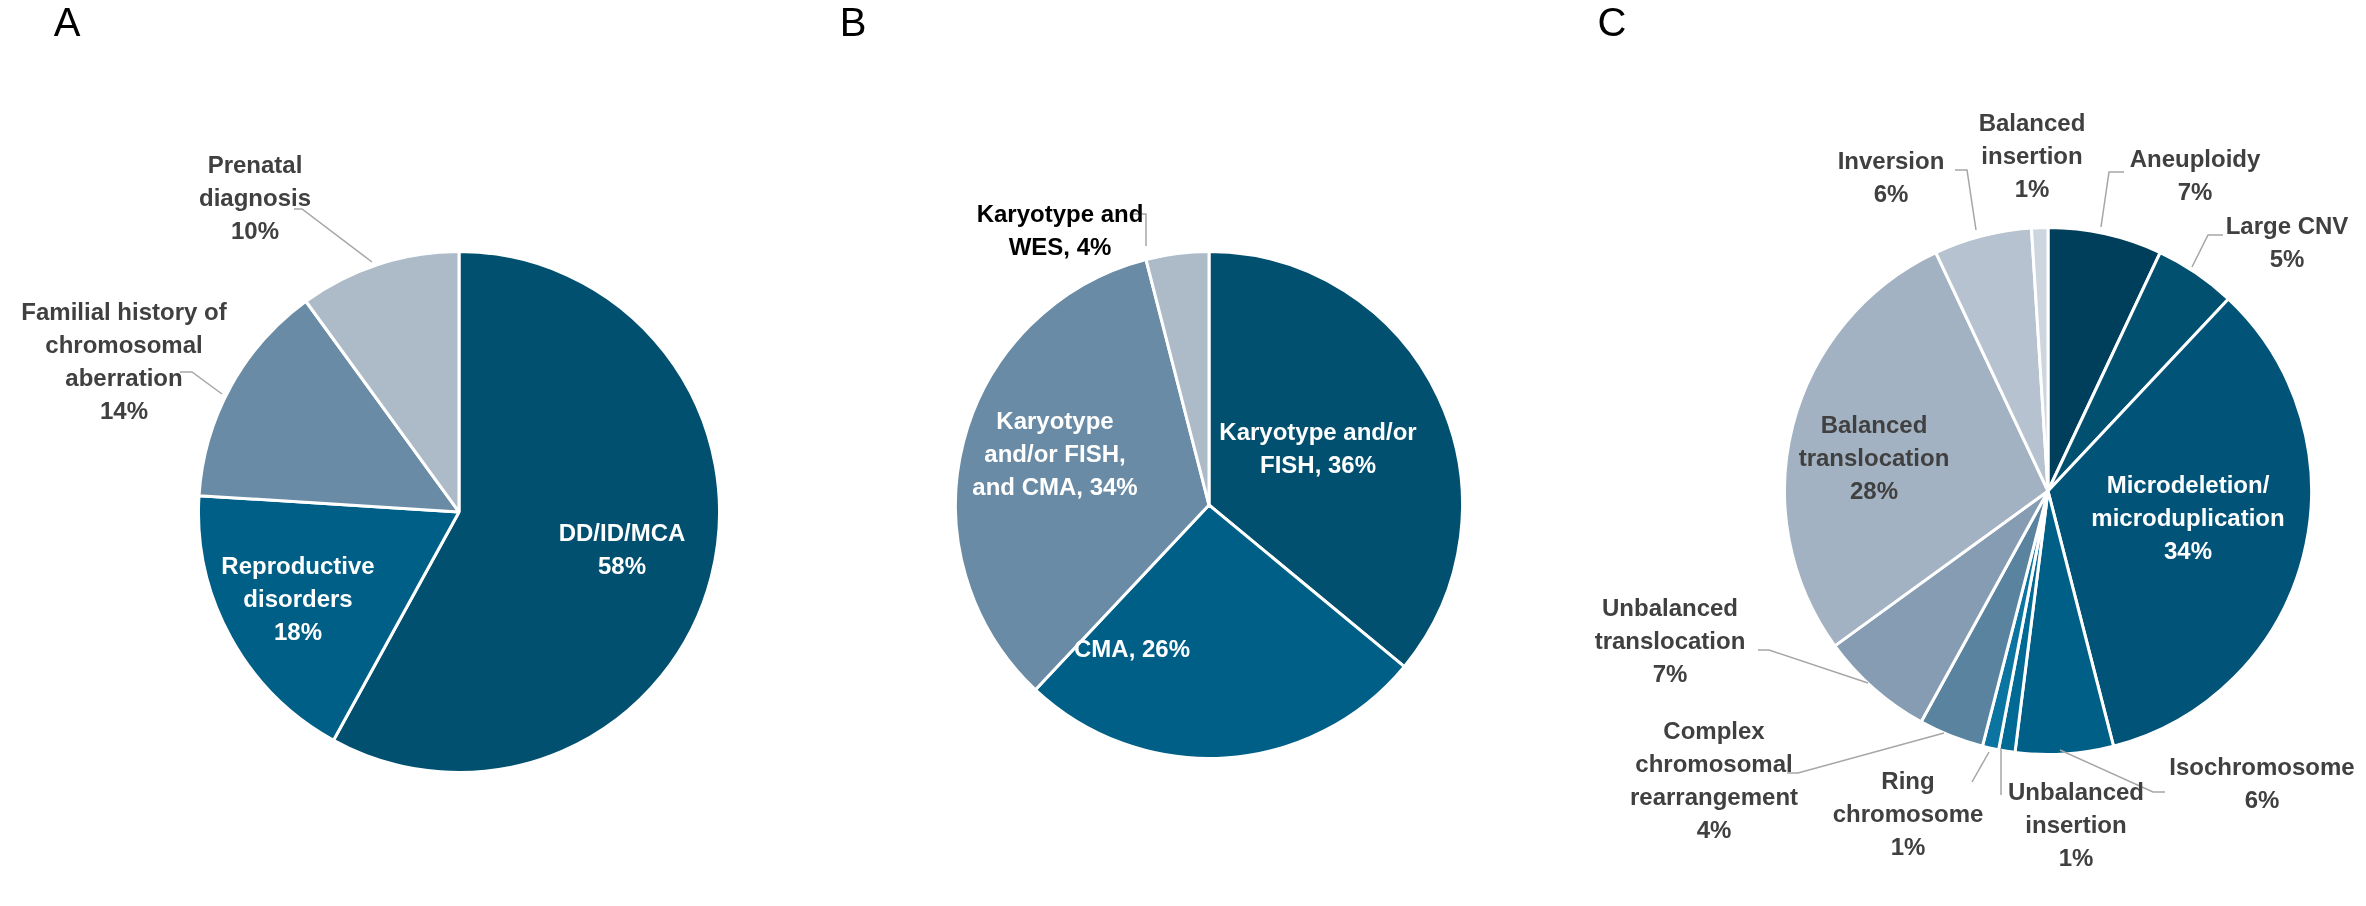  I want to click on data-label: 10%, so click(255, 230).